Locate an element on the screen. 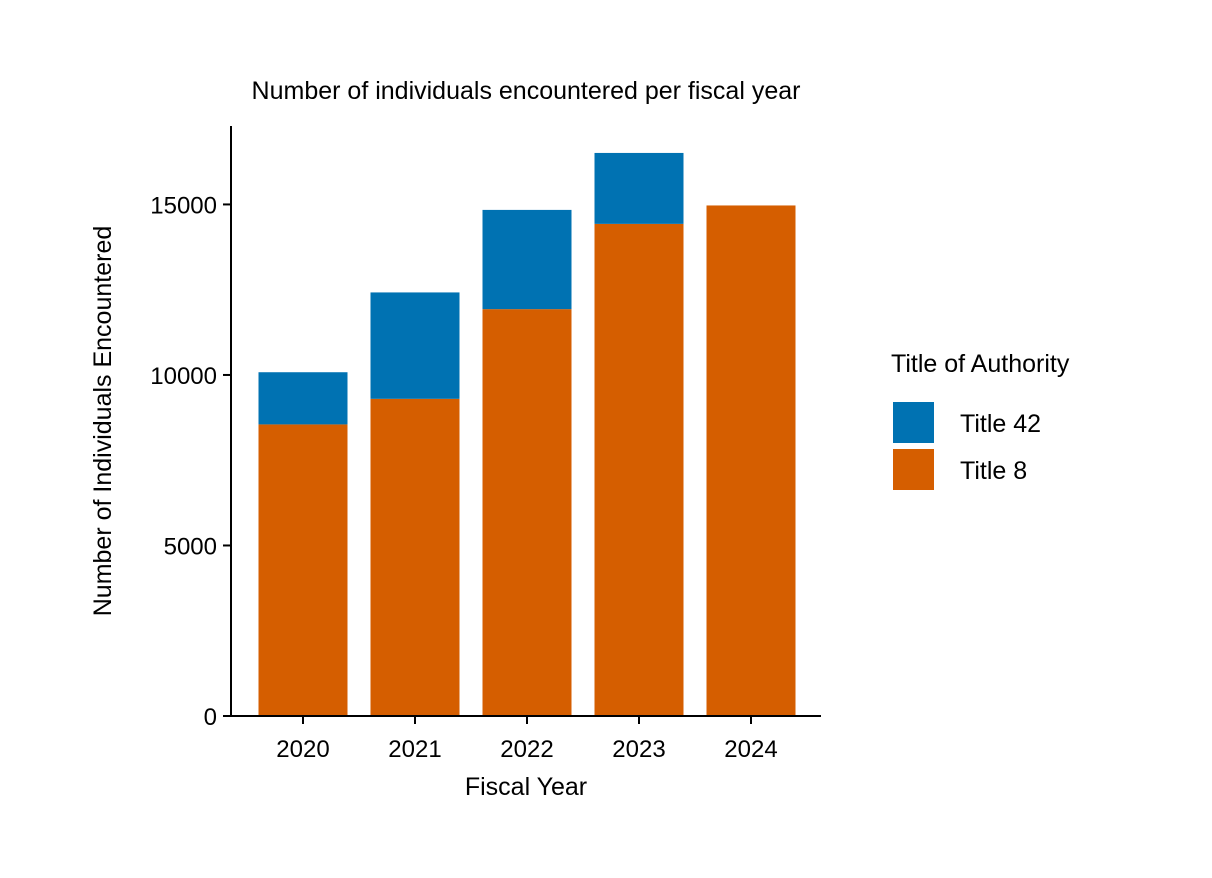 The image size is (1212, 878). bar-title-42-2020 is located at coordinates (303, 398).